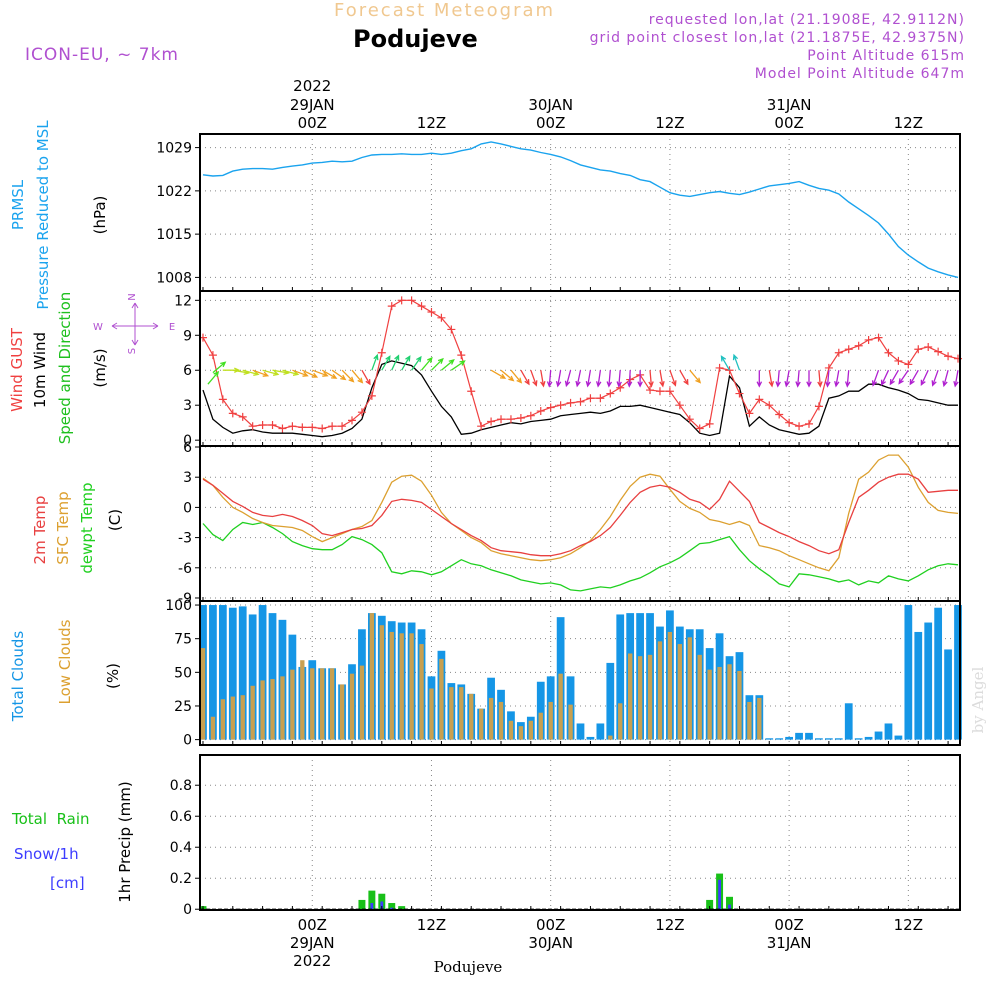 The width and height of the screenshot is (1000, 1000). What do you see at coordinates (181, 848) in the screenshot?
I see `y-tick-label: 0.4` at bounding box center [181, 848].